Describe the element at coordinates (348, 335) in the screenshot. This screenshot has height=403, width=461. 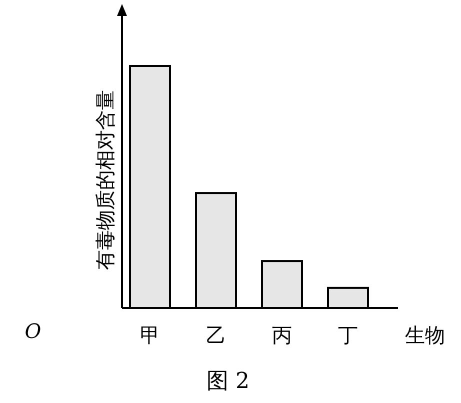
I see `x-tick-label: 丁` at that location.